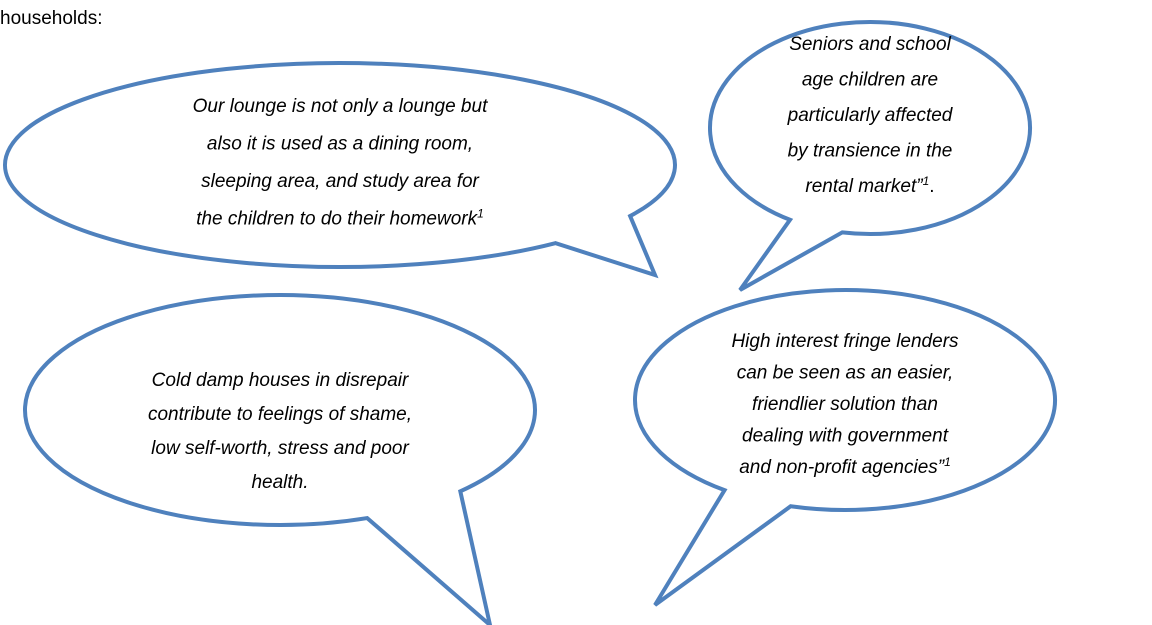 Image resolution: width=1152 pixels, height=625 pixels. I want to click on quote-line: Seniors and school, so click(870, 44).